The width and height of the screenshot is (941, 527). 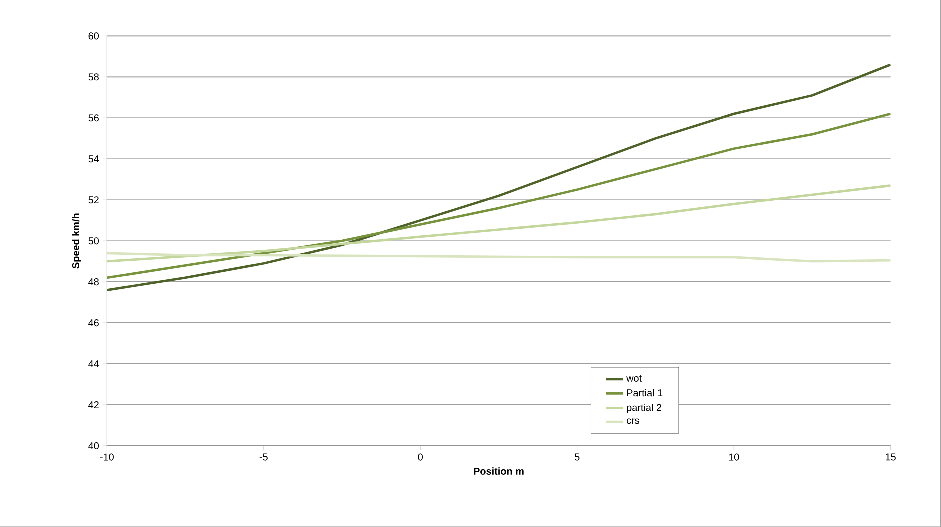 I want to click on y-axis-title: Speed km/h, so click(x=77, y=241).